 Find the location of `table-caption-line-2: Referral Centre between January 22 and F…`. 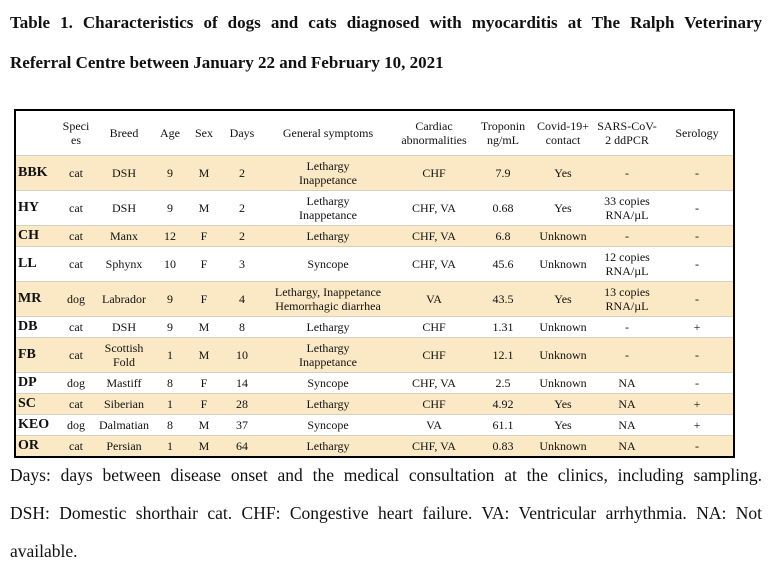

table-caption-line-2: Referral Centre between January 22 and F… is located at coordinates (227, 62).